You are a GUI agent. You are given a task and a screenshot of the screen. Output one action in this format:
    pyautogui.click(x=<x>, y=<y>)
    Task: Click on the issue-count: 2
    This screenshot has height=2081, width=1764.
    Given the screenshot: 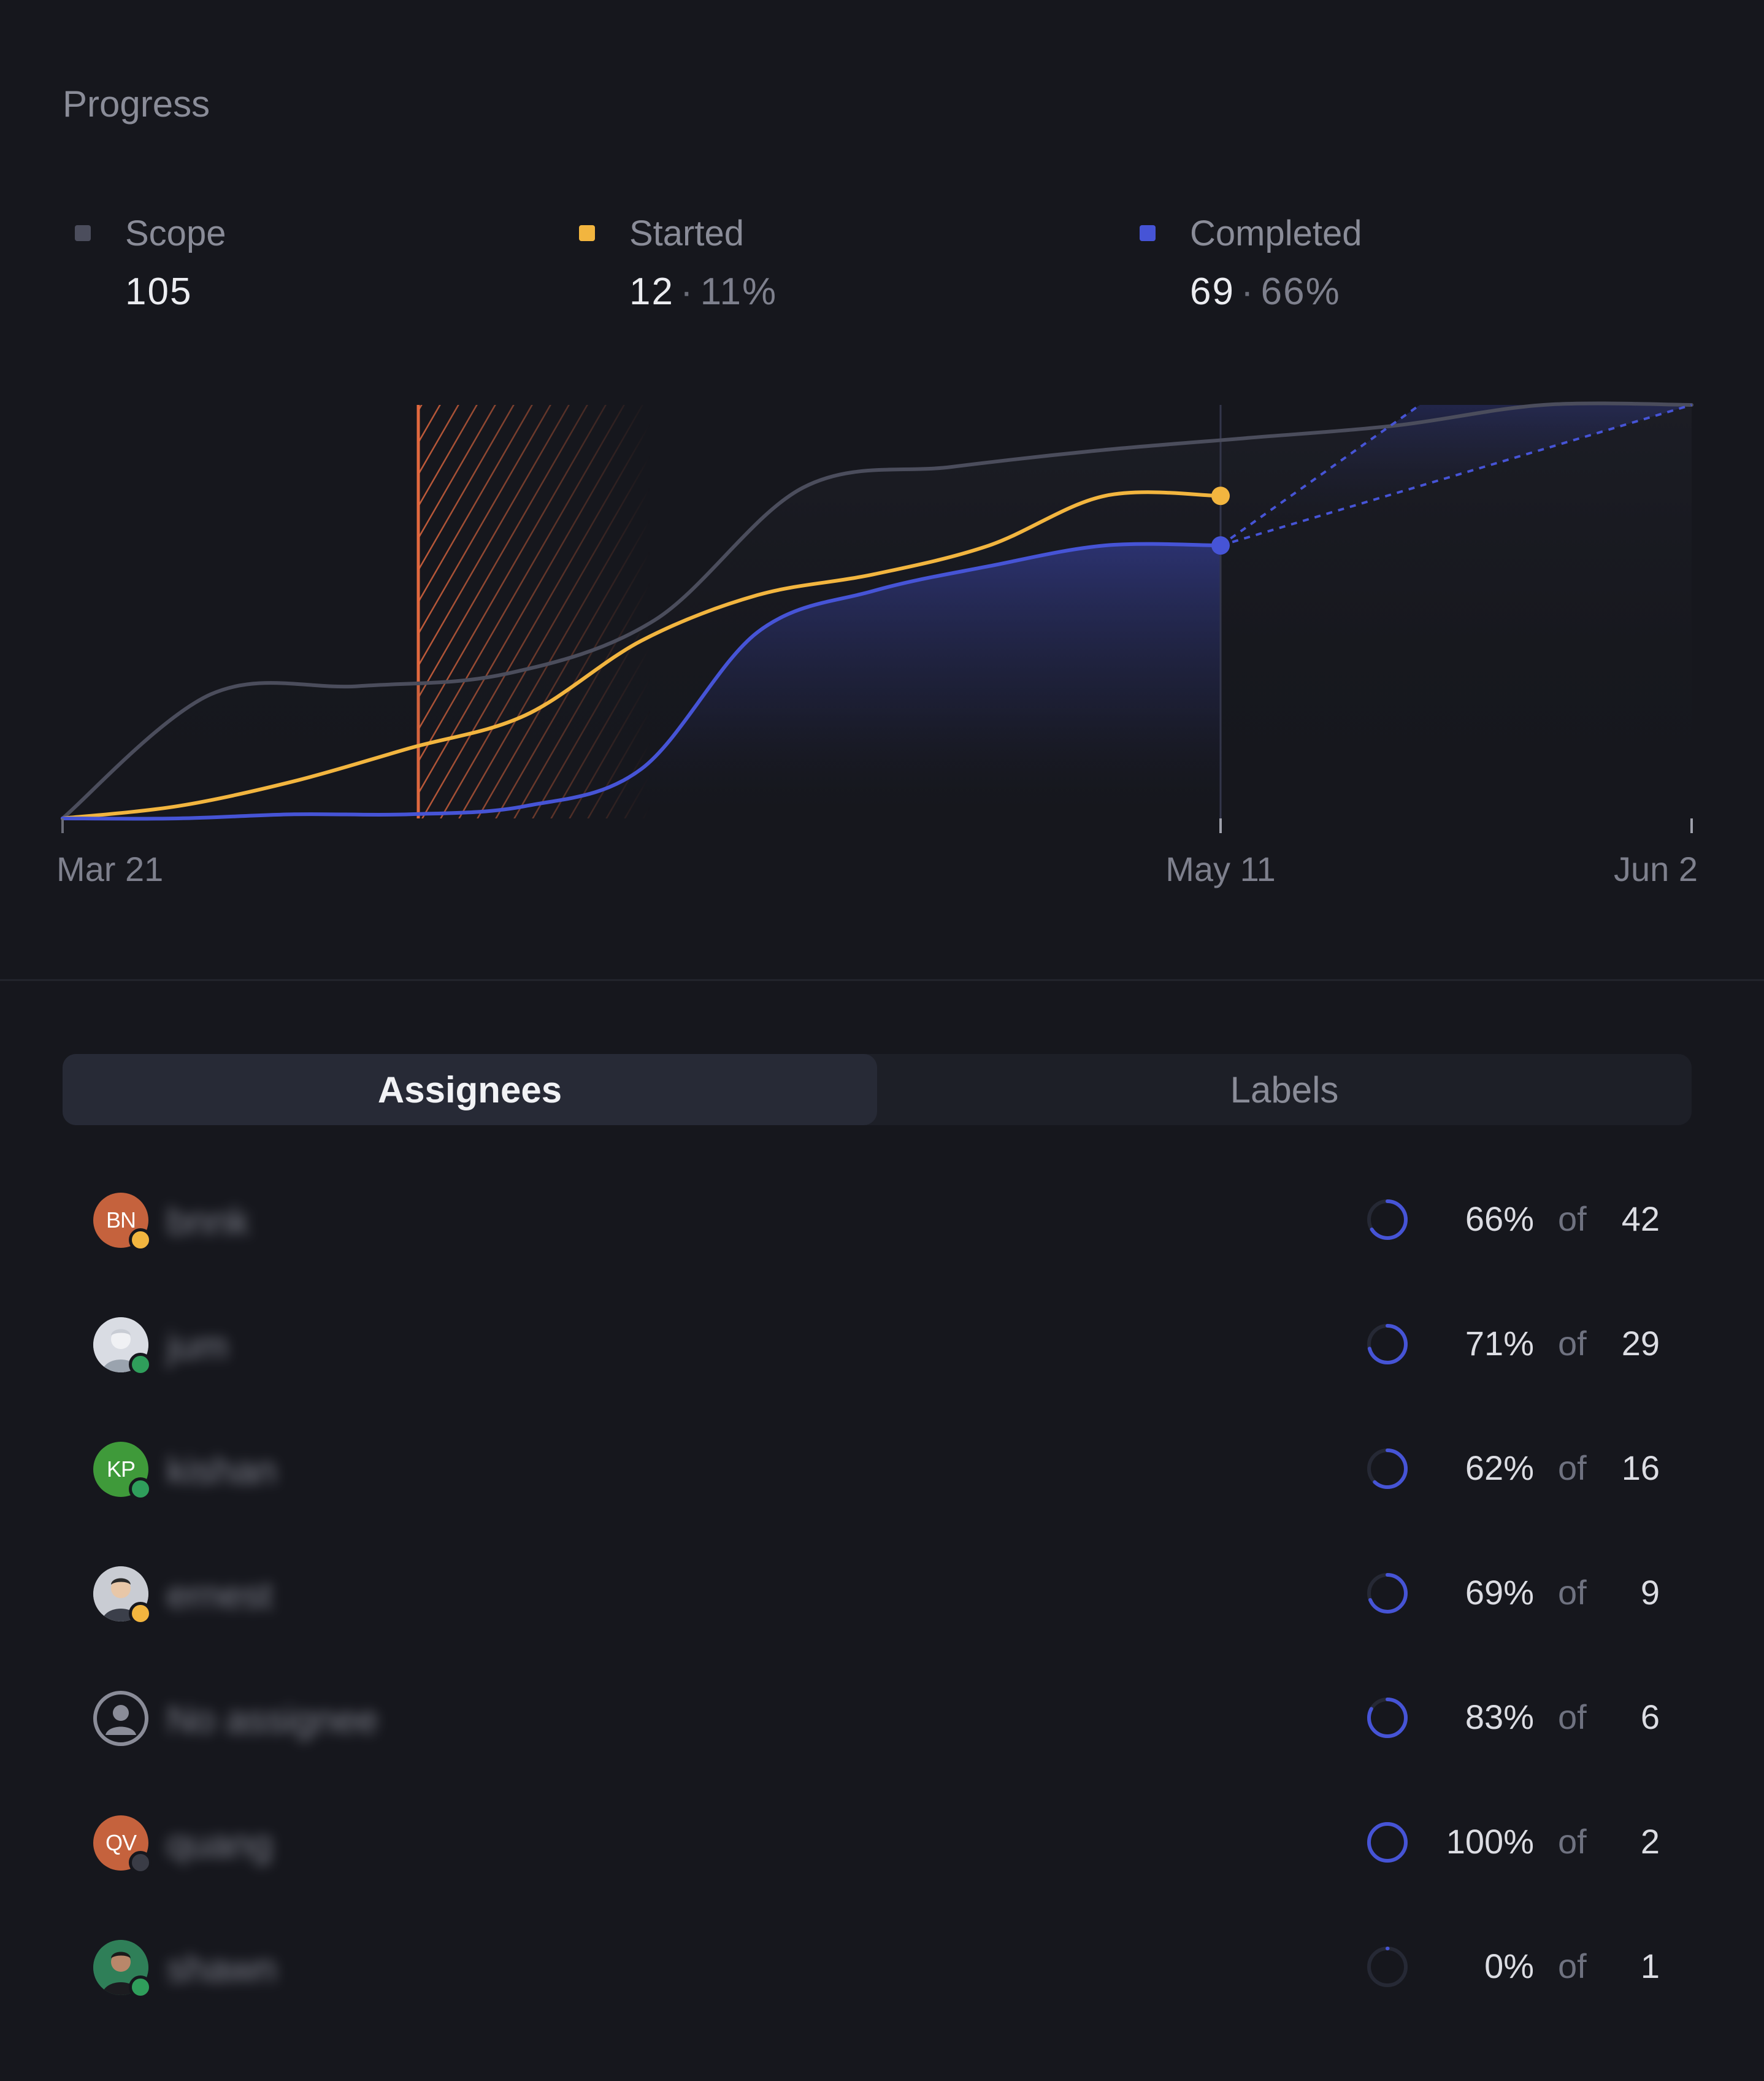 What is the action you would take?
    pyautogui.click(x=1650, y=1841)
    